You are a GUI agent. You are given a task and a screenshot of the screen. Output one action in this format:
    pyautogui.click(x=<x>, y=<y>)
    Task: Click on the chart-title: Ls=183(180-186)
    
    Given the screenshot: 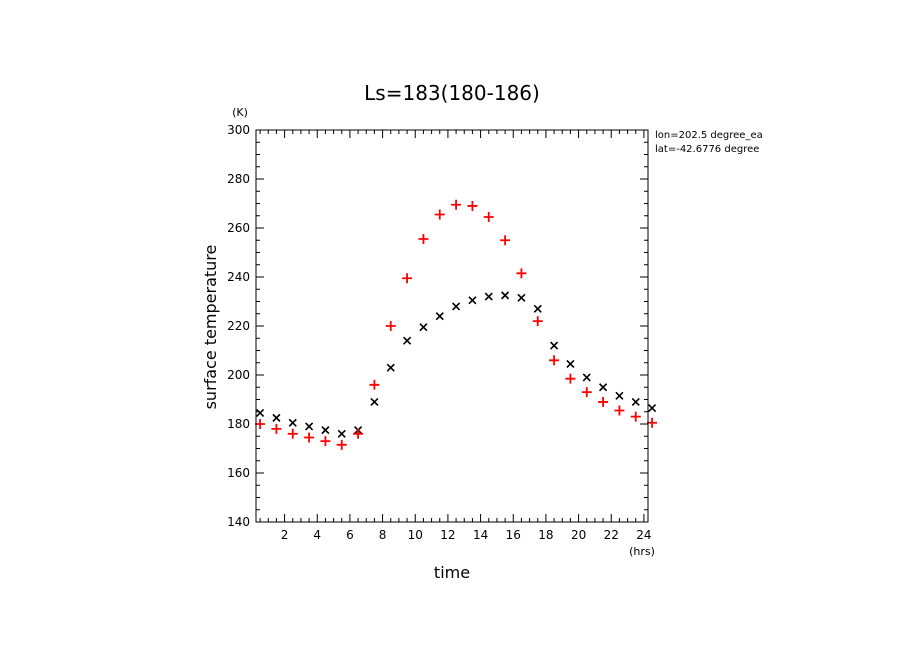 What is the action you would take?
    pyautogui.click(x=452, y=93)
    